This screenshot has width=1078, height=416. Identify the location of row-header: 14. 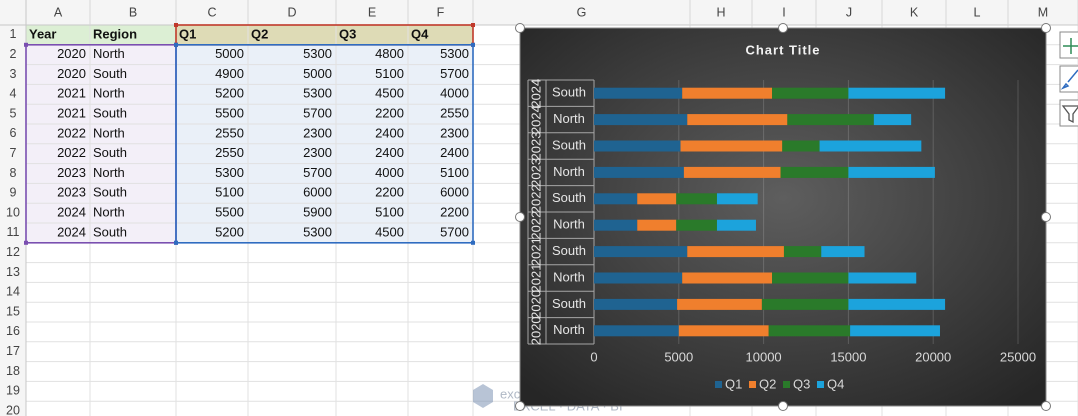
(13, 292).